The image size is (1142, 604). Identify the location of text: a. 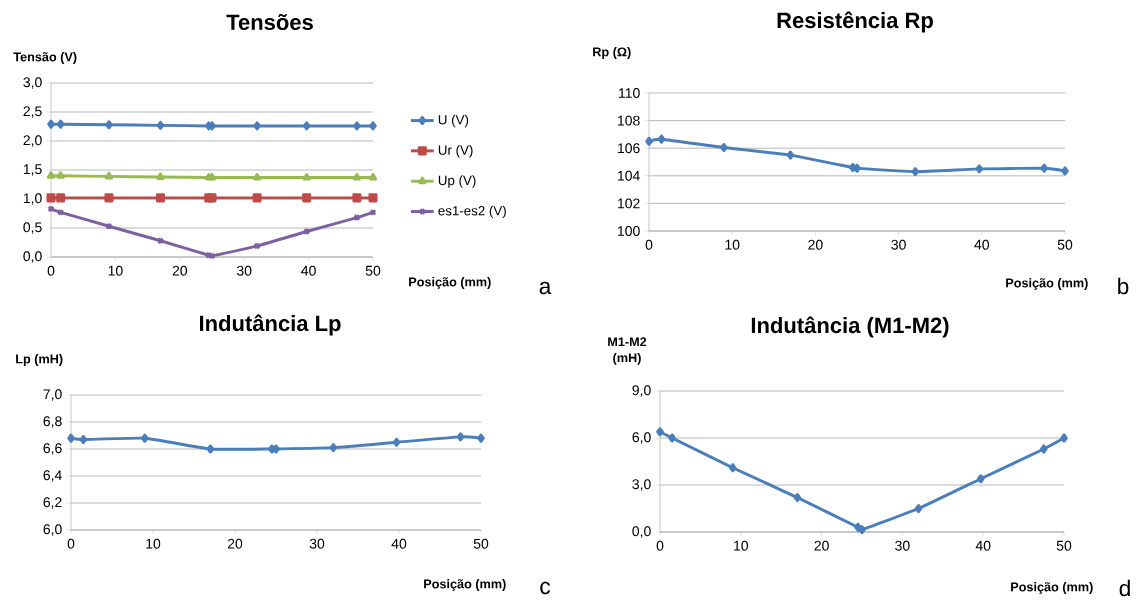
(545, 288).